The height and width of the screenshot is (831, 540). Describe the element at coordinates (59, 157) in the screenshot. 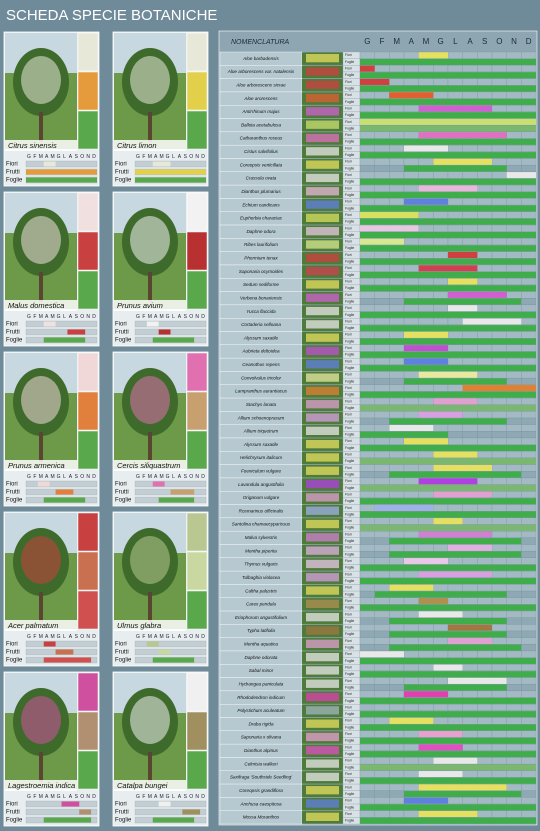

I see `month-label: G` at that location.